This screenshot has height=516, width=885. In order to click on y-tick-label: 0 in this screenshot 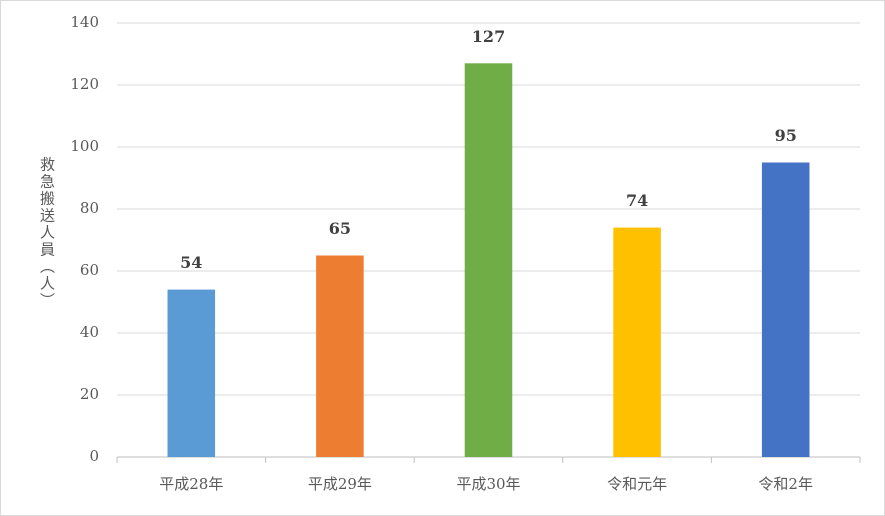, I will do `click(94, 456)`.